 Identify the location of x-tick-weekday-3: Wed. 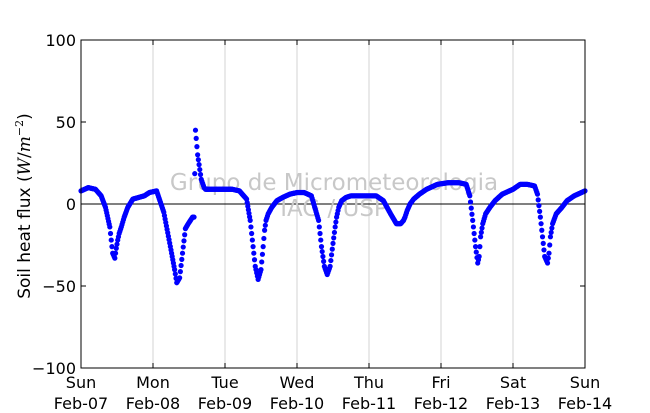
(297, 382).